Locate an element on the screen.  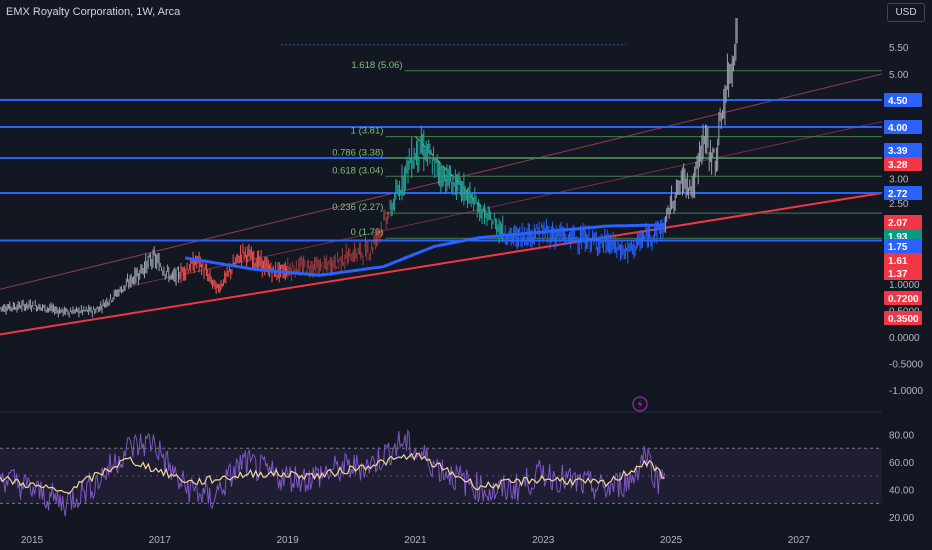
price-badge: 2.72 is located at coordinates (903, 193).